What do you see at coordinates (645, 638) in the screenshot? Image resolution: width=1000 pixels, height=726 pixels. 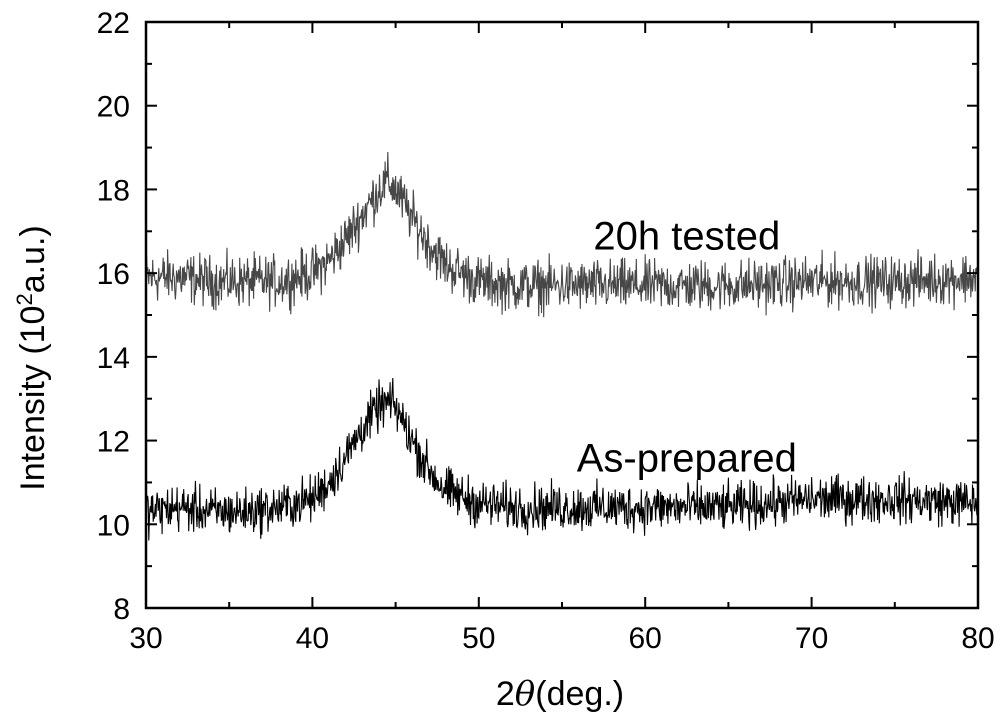 I see `x-tick-label: 60` at bounding box center [645, 638].